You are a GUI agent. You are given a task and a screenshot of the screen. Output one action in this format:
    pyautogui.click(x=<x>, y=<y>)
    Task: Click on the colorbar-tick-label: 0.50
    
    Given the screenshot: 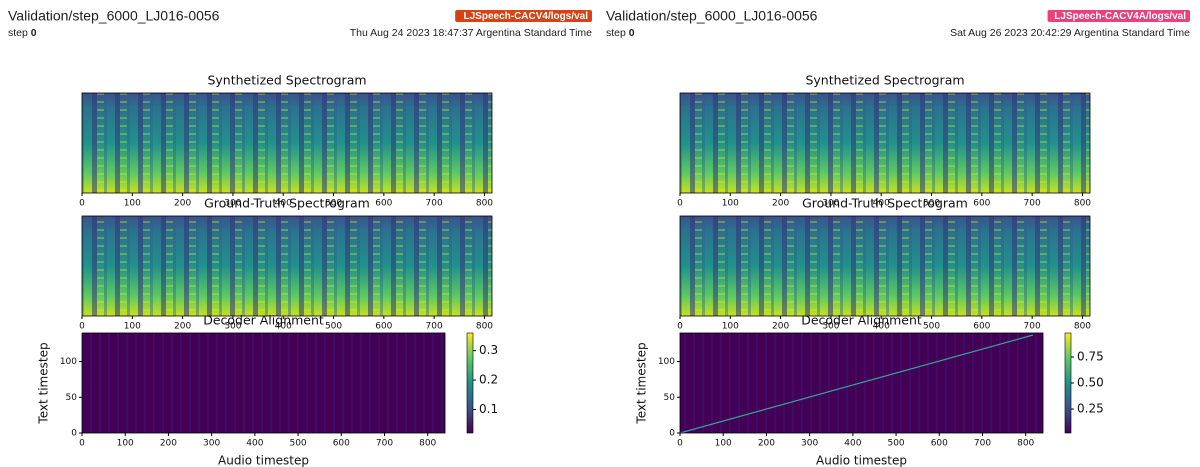 What is the action you would take?
    pyautogui.click(x=1090, y=383)
    